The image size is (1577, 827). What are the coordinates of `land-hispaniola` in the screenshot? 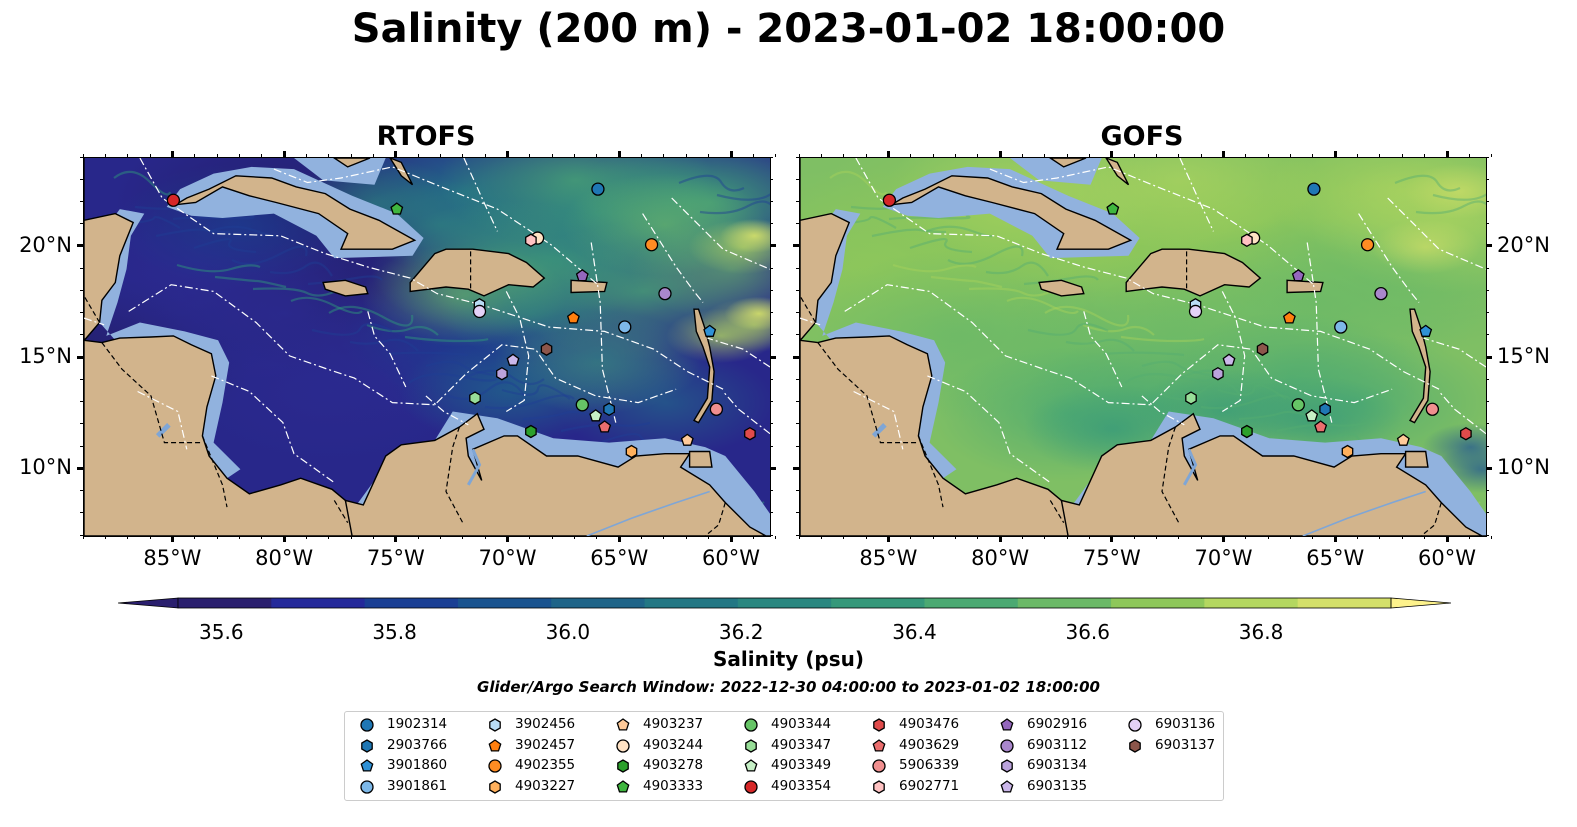 It's located at (477, 272).